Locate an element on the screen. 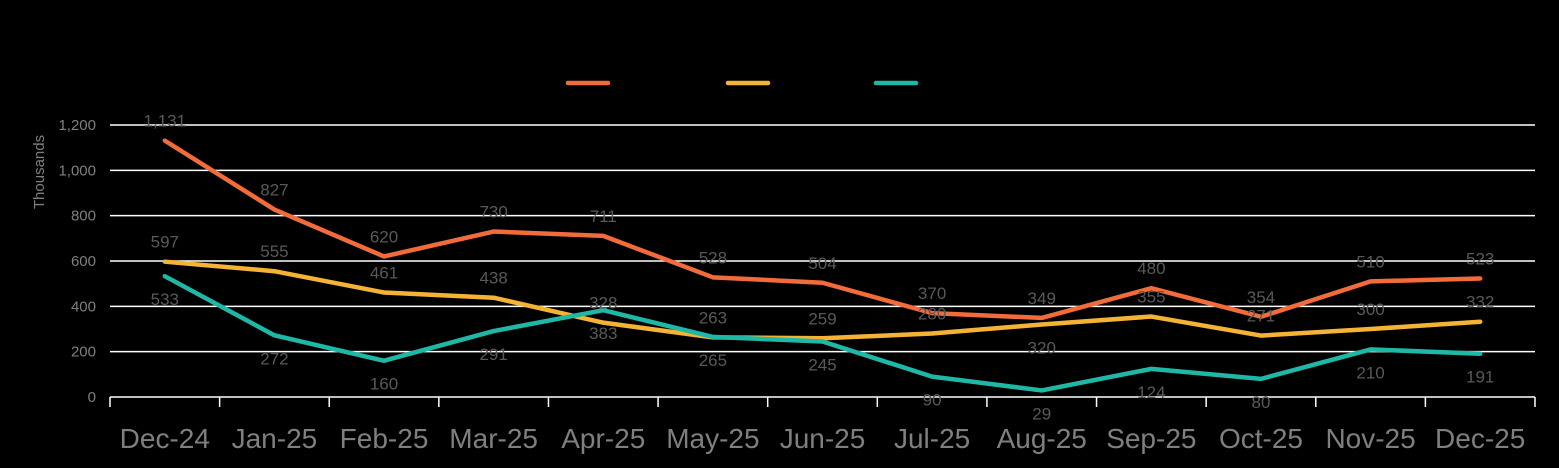 The image size is (1559, 468). data-label: 510 is located at coordinates (1370, 261).